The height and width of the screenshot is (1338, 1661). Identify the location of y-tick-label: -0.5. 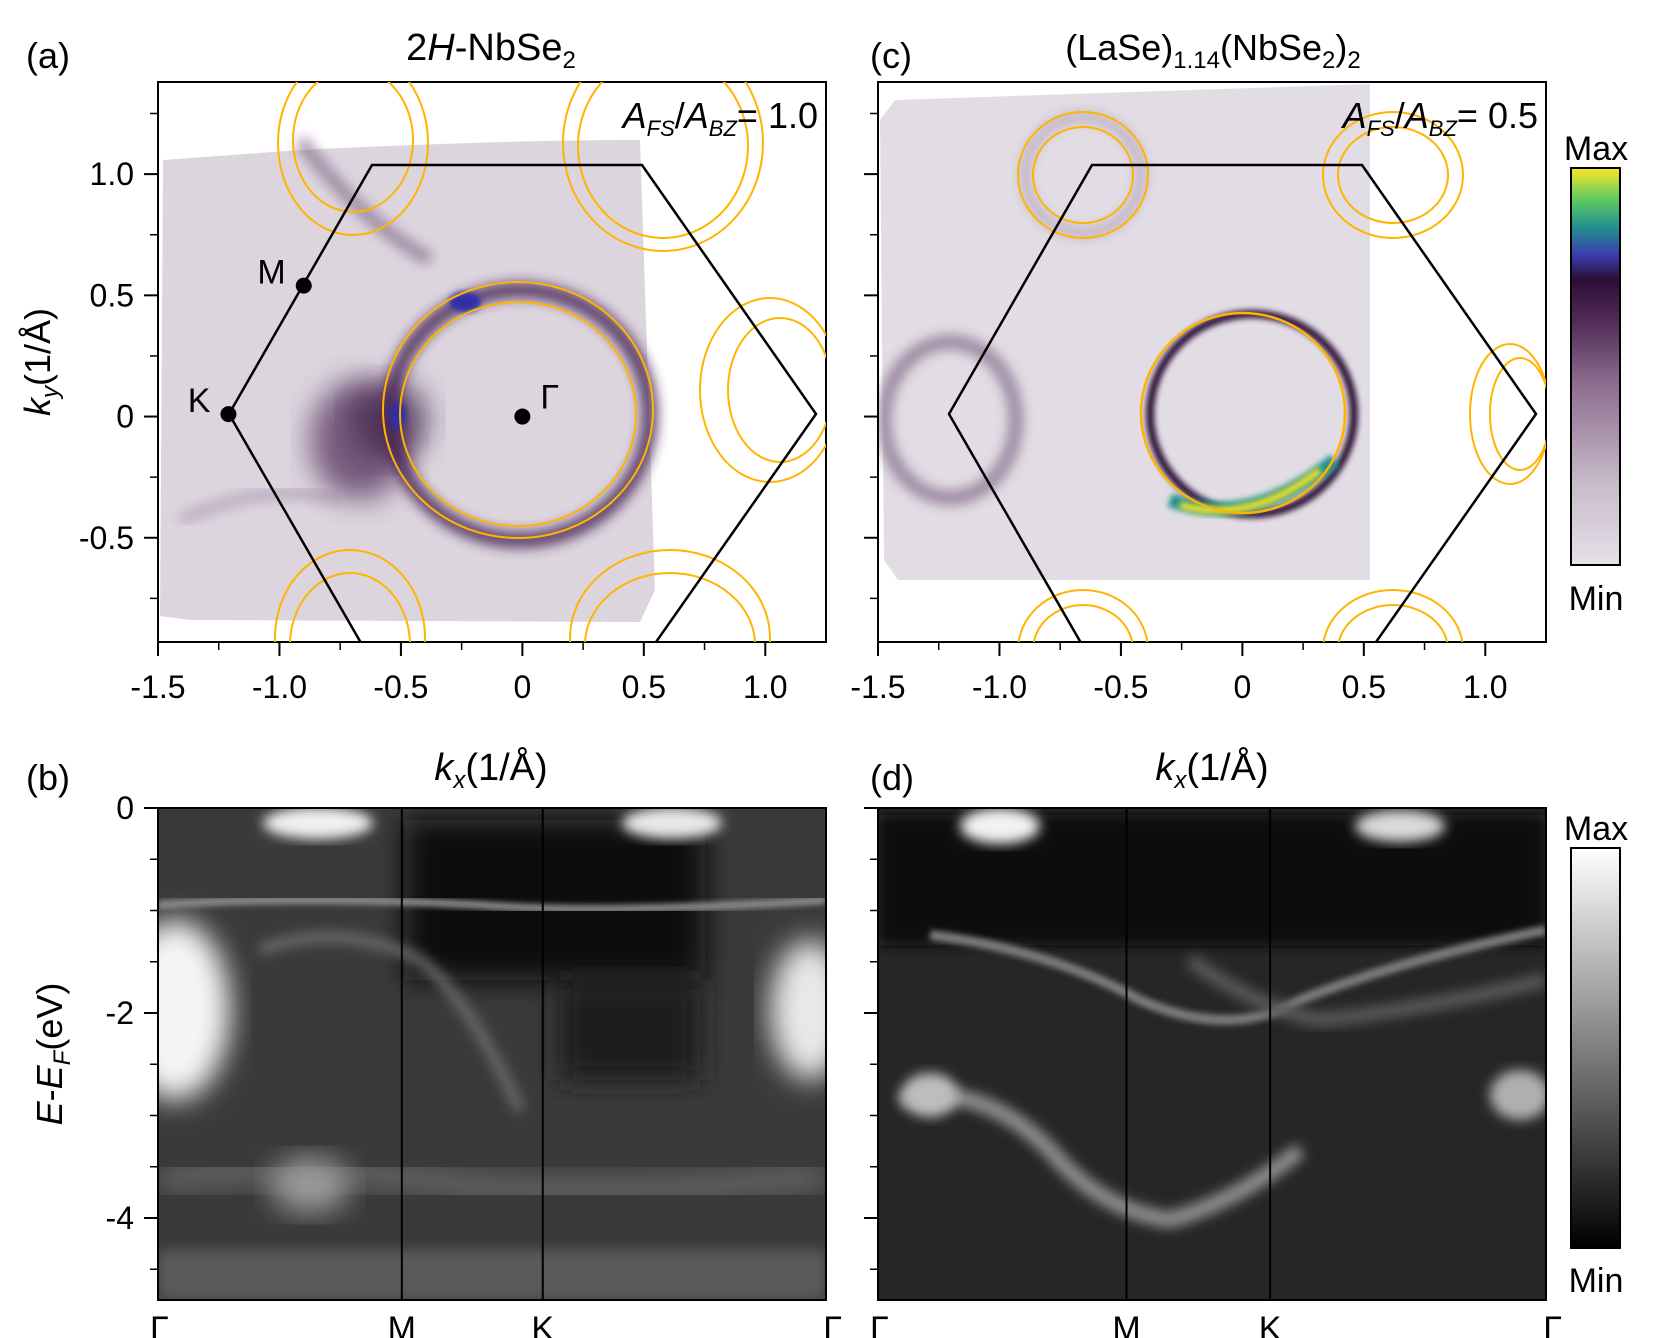
(106, 538).